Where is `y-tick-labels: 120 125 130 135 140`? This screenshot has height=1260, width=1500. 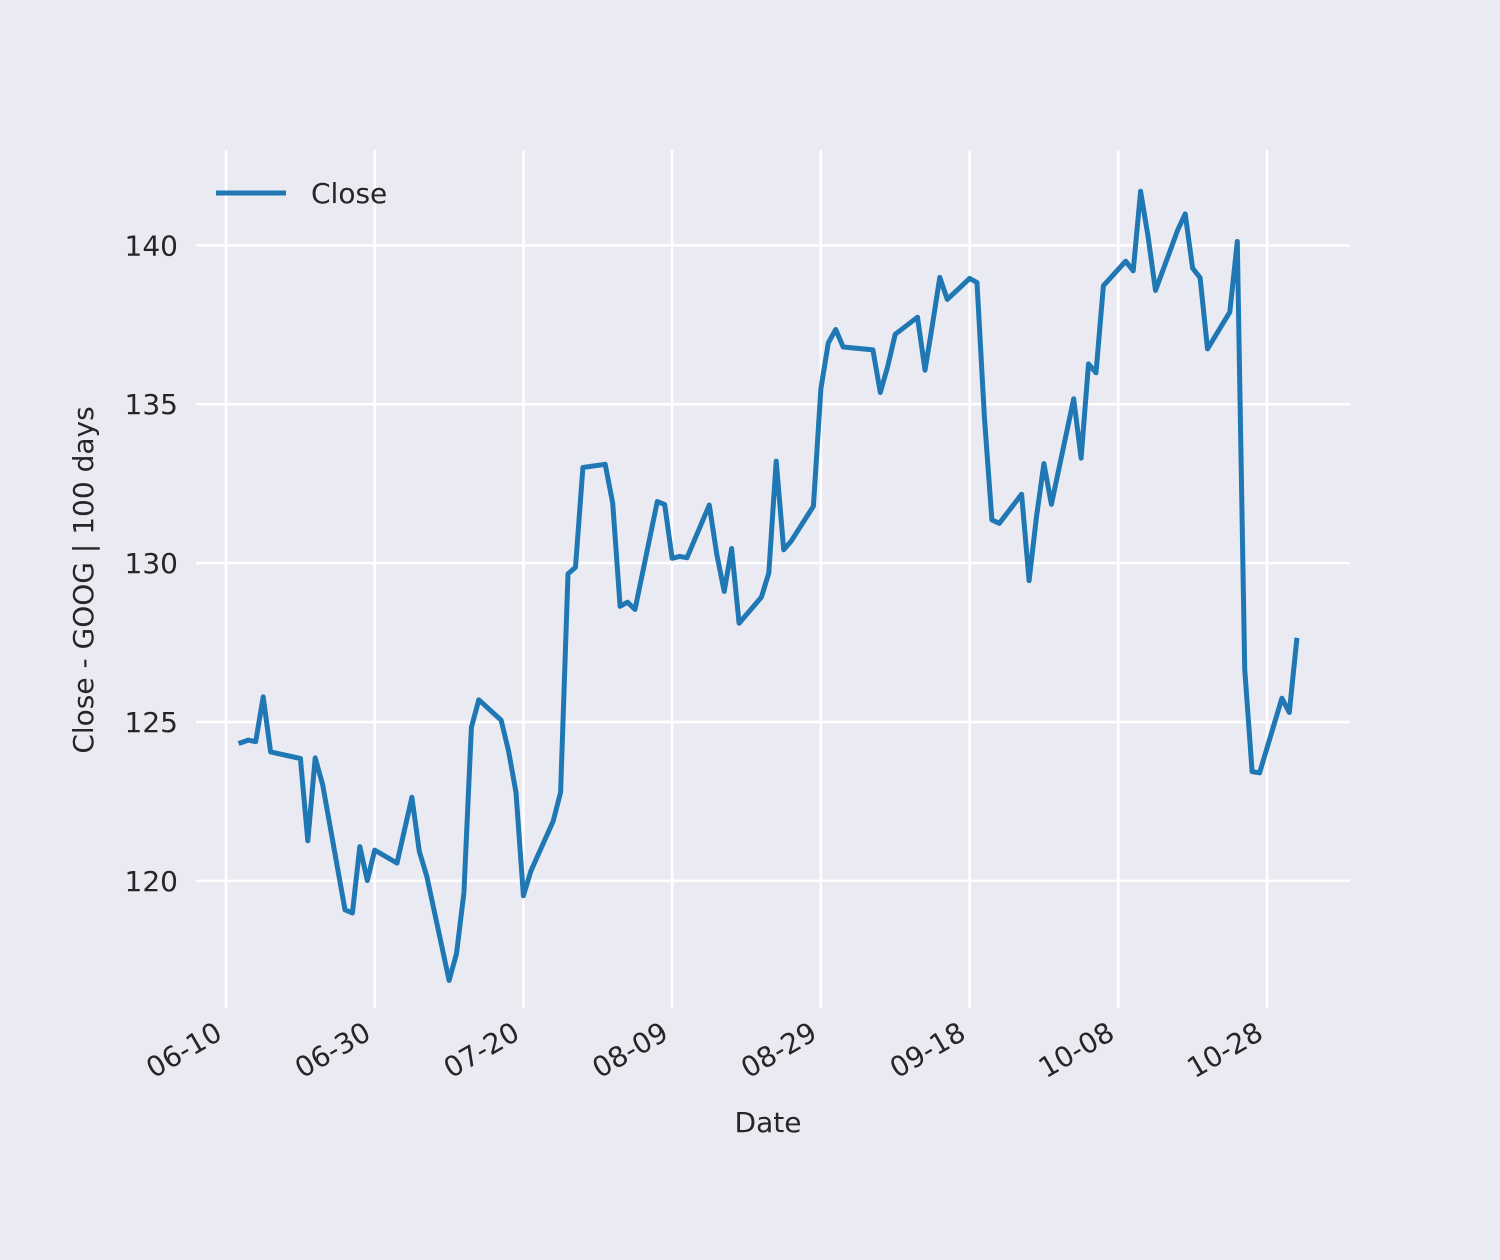 y-tick-labels: 120 125 130 135 140 is located at coordinates (151, 563).